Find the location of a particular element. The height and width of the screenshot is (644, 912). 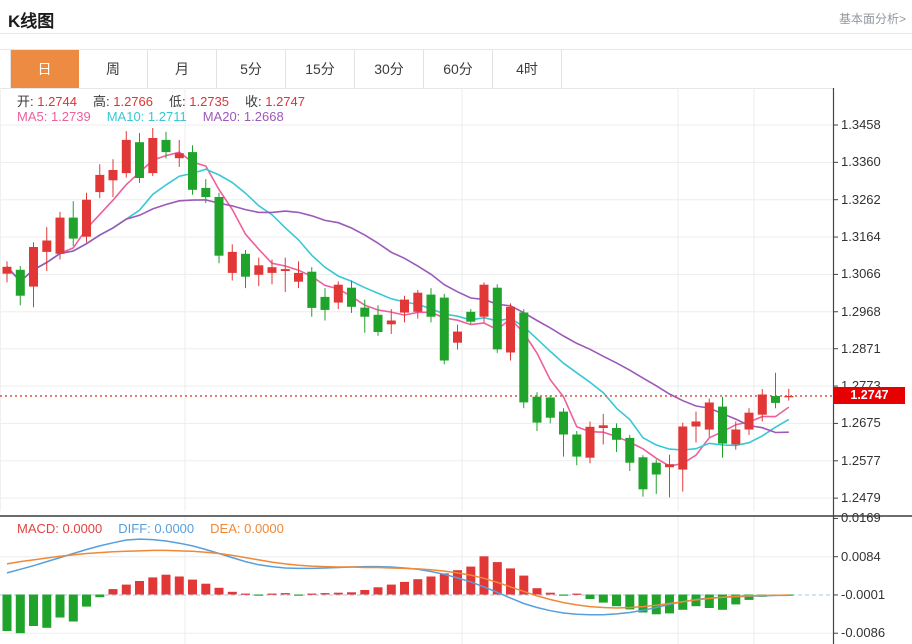

legend-item: 开: 1.2744 is located at coordinates (47, 101).